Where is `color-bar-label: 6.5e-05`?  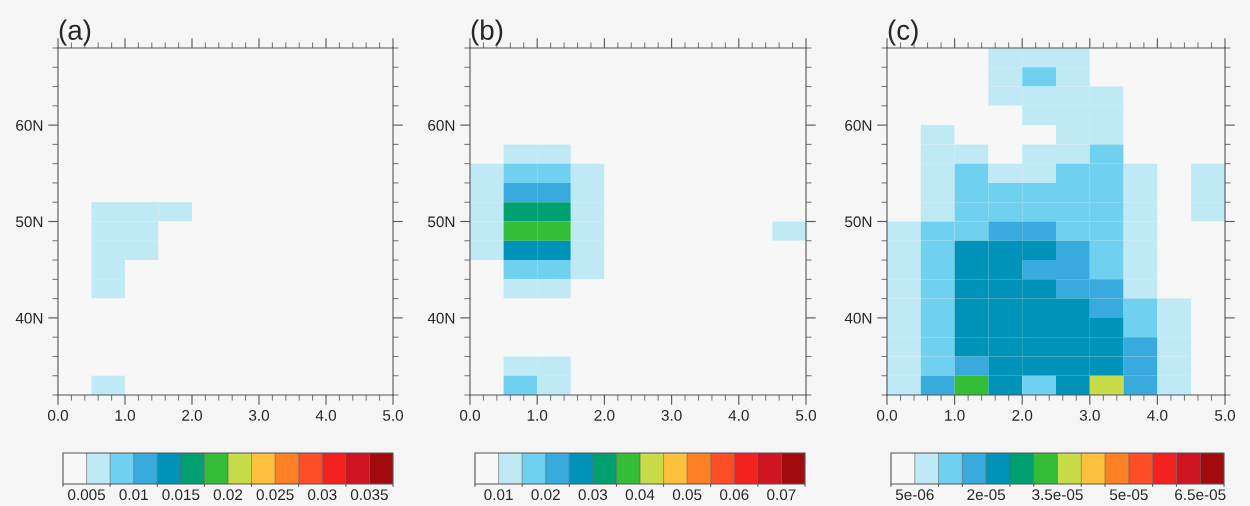
color-bar-label: 6.5e-05 is located at coordinates (1200, 495).